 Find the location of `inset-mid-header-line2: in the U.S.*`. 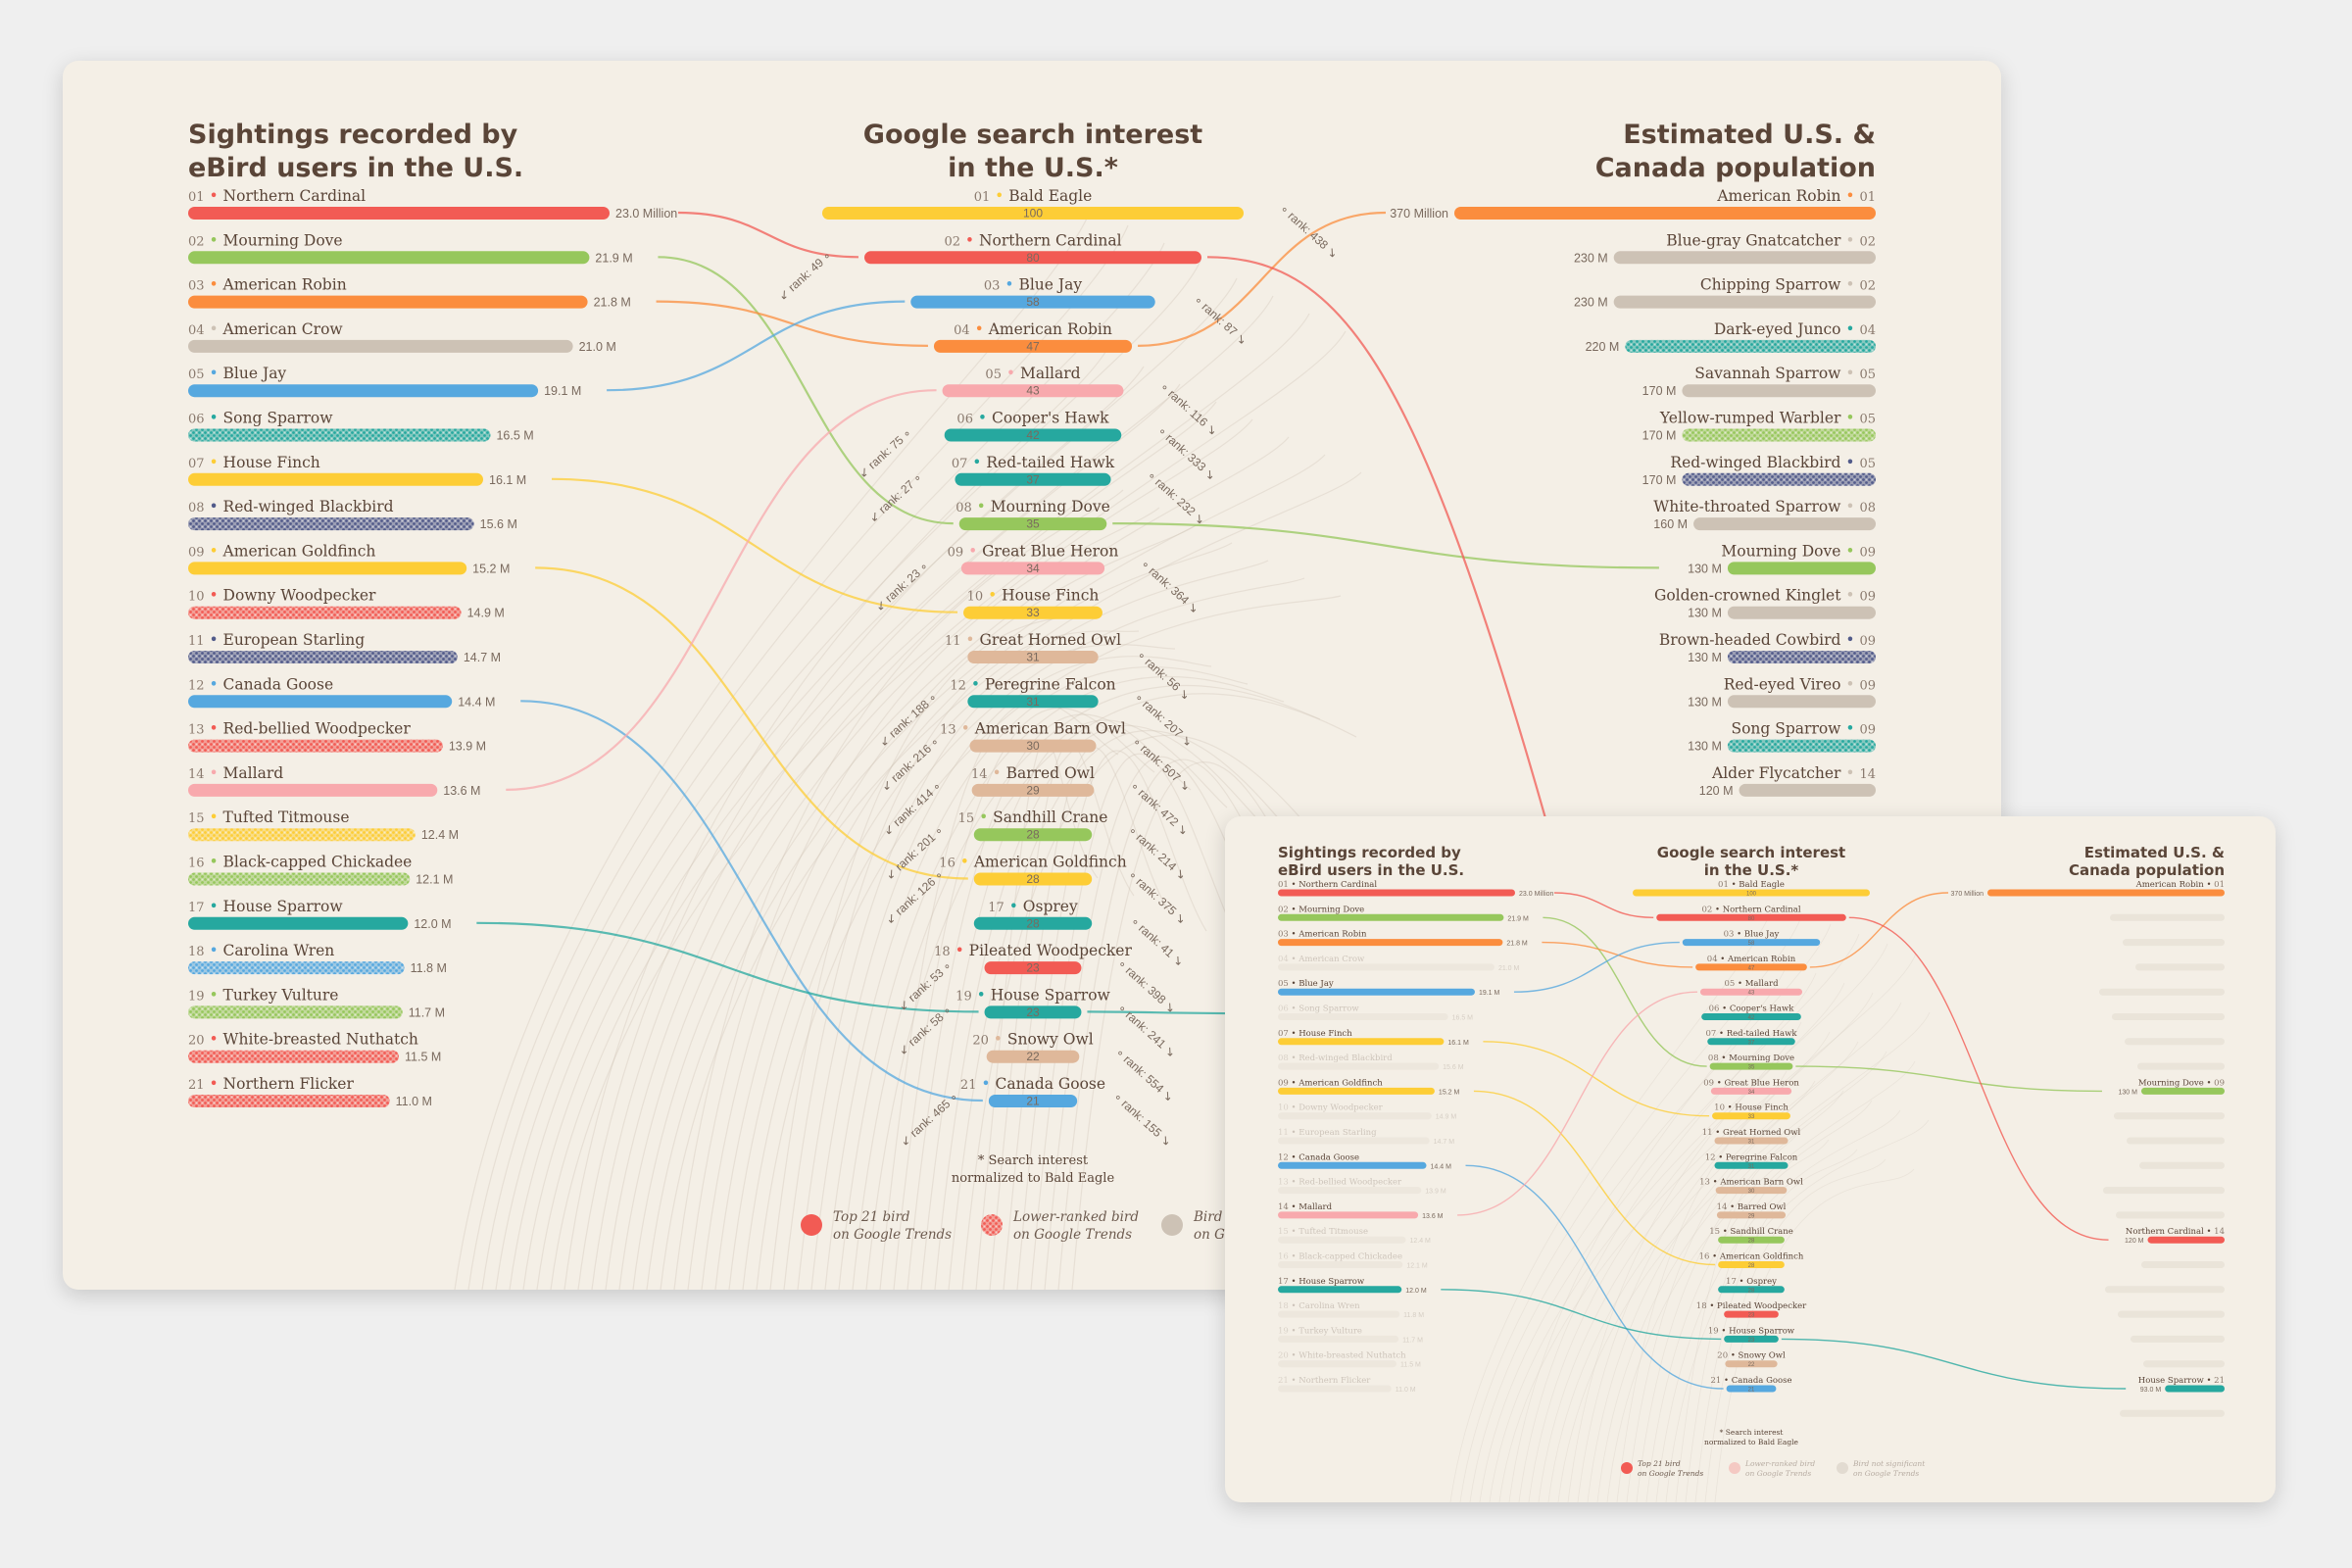

inset-mid-header-line2: in the U.S.* is located at coordinates (1751, 870).